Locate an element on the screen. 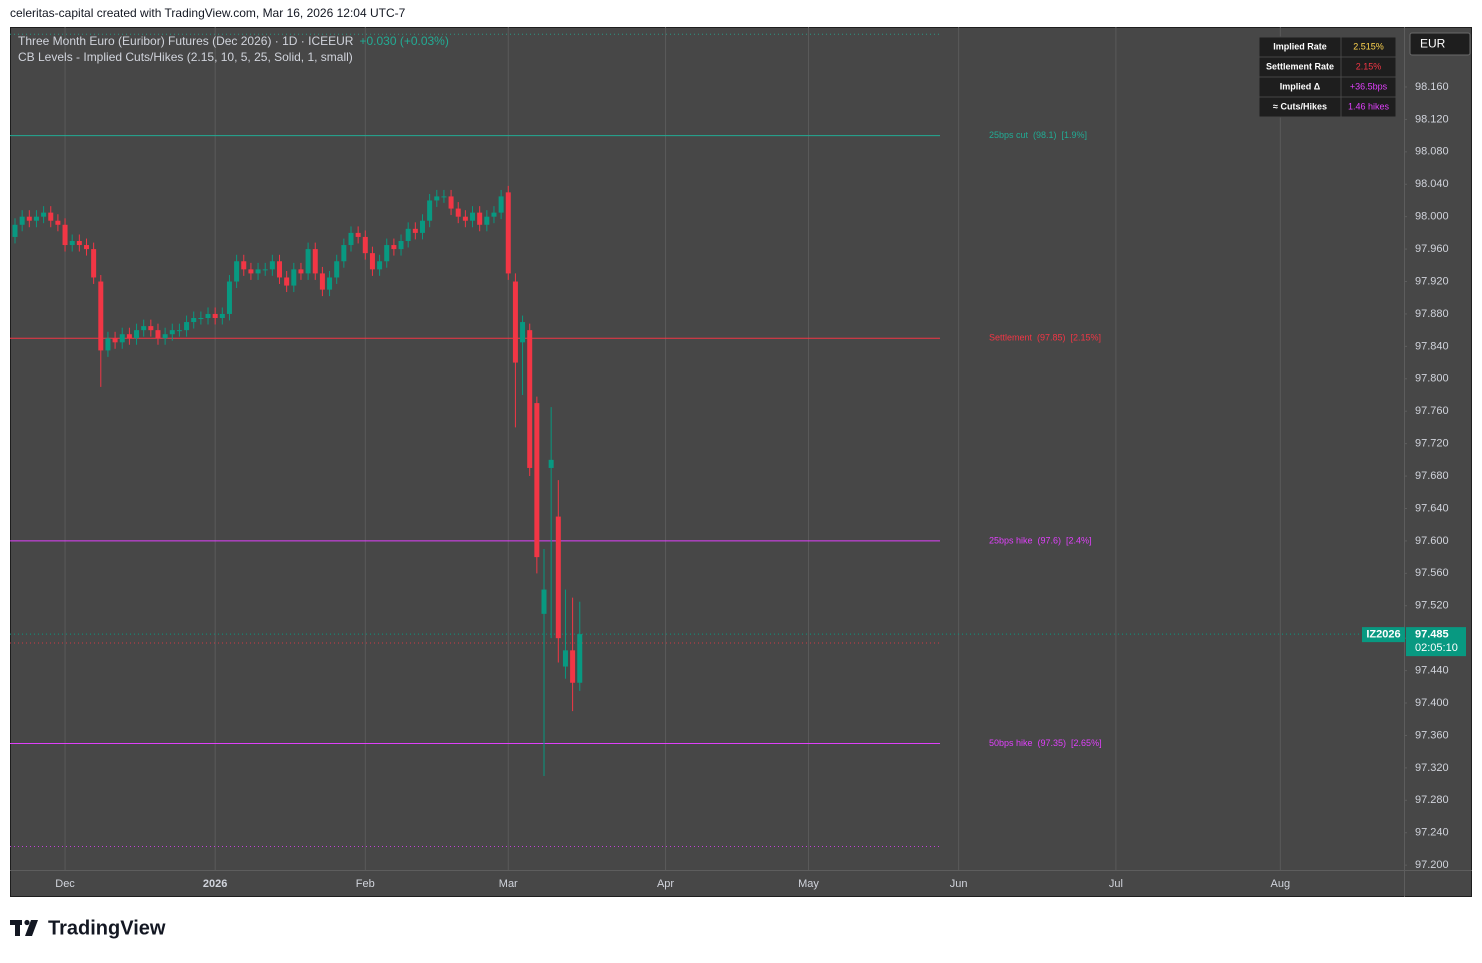  currency: EUR is located at coordinates (1433, 44).